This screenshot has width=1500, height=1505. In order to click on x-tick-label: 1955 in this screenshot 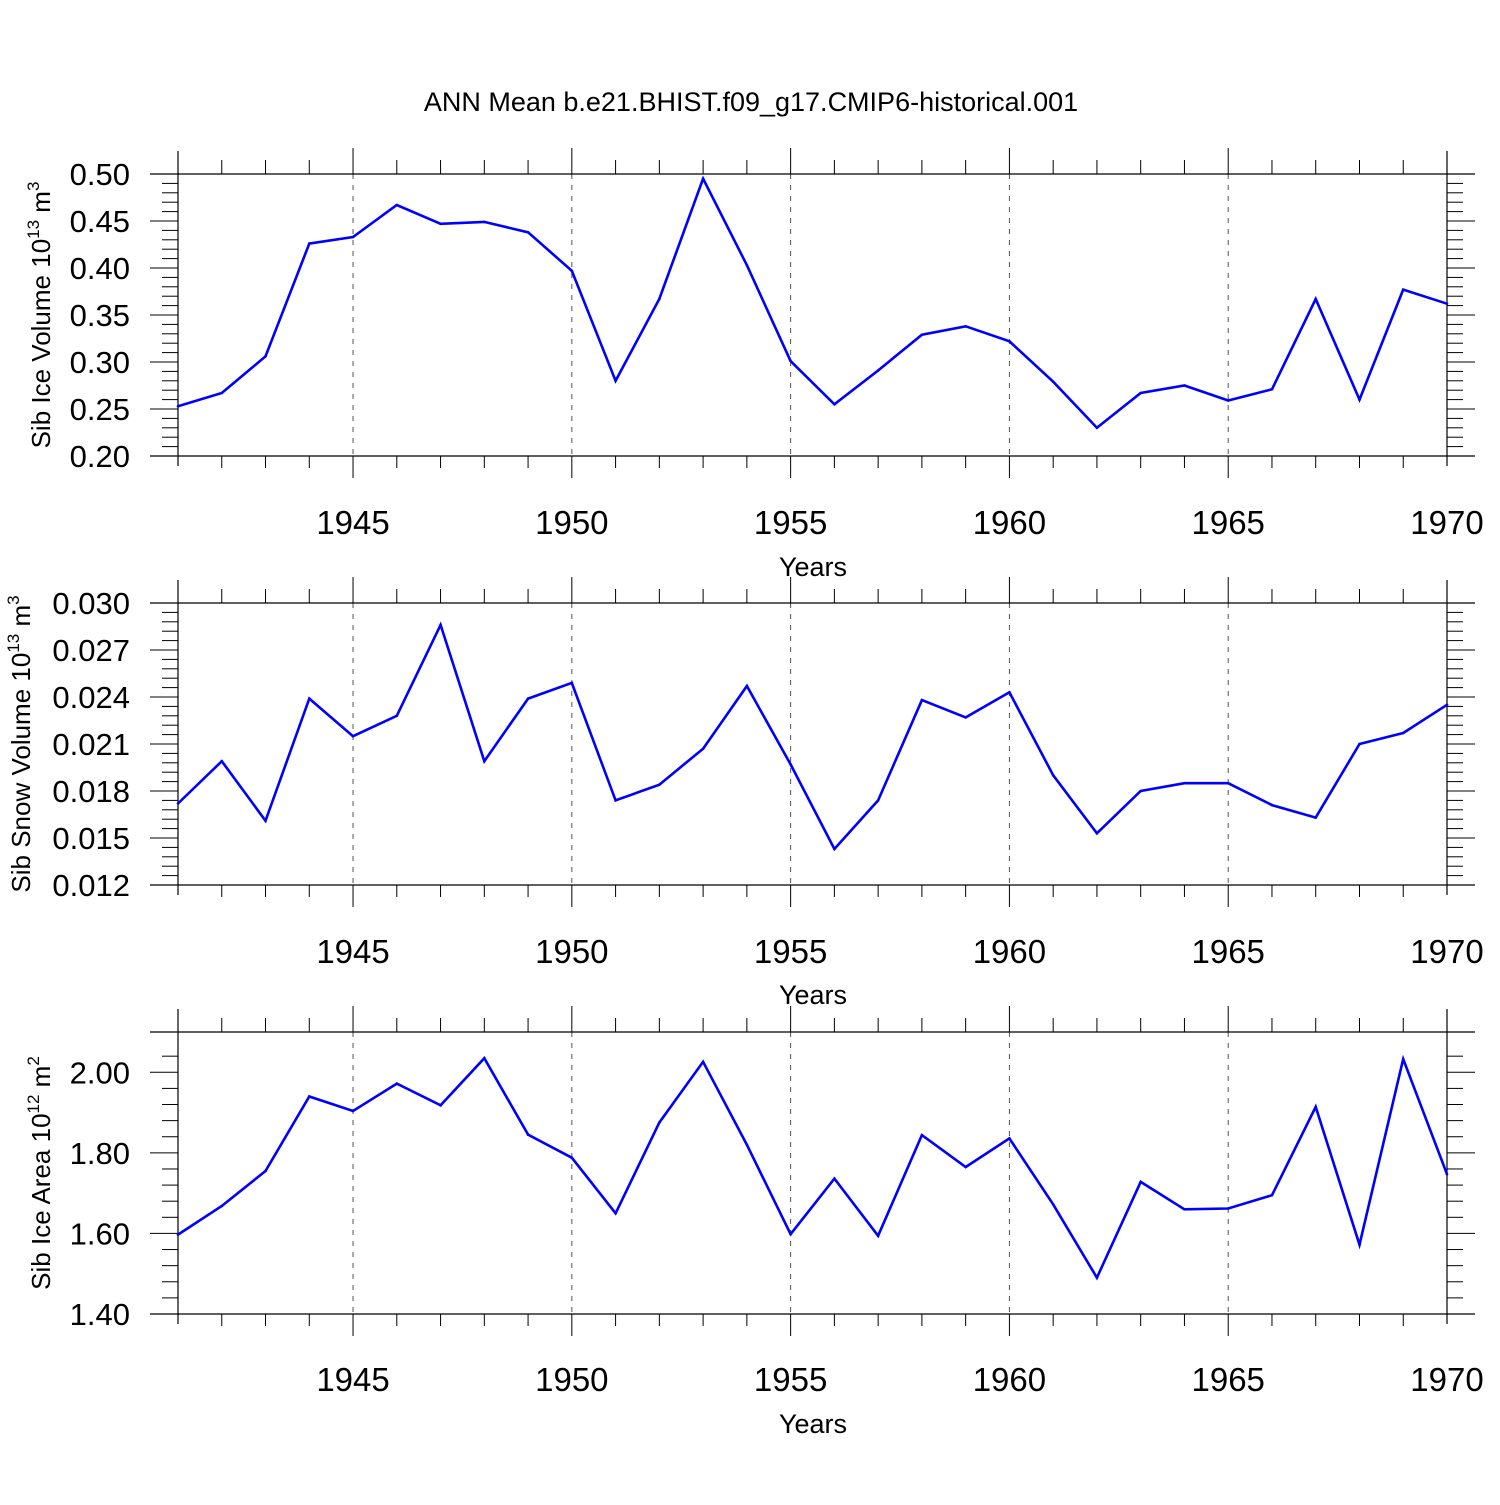, I will do `click(790, 1379)`.